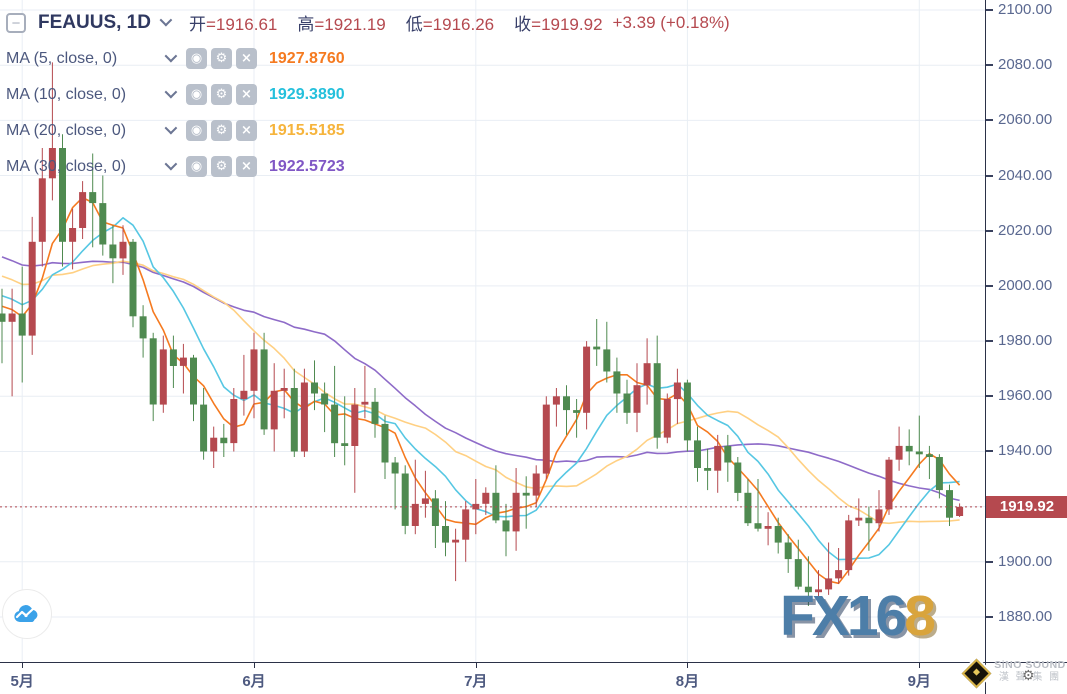 Image resolution: width=1067 pixels, height=694 pixels. I want to click on ma30-label: MA (30, close, 0), so click(66, 166).